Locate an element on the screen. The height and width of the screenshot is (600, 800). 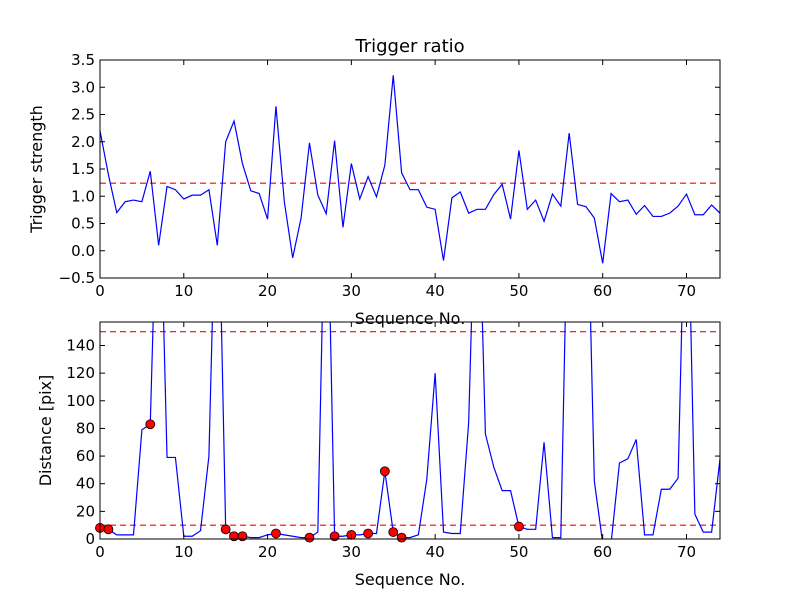
y-tick-label: 1.0 is located at coordinates (83, 196).